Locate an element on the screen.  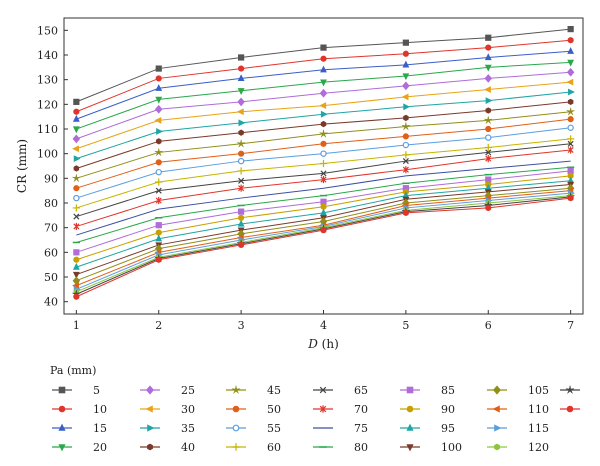
y-tick-label: 100 is located at coordinates (47, 154).